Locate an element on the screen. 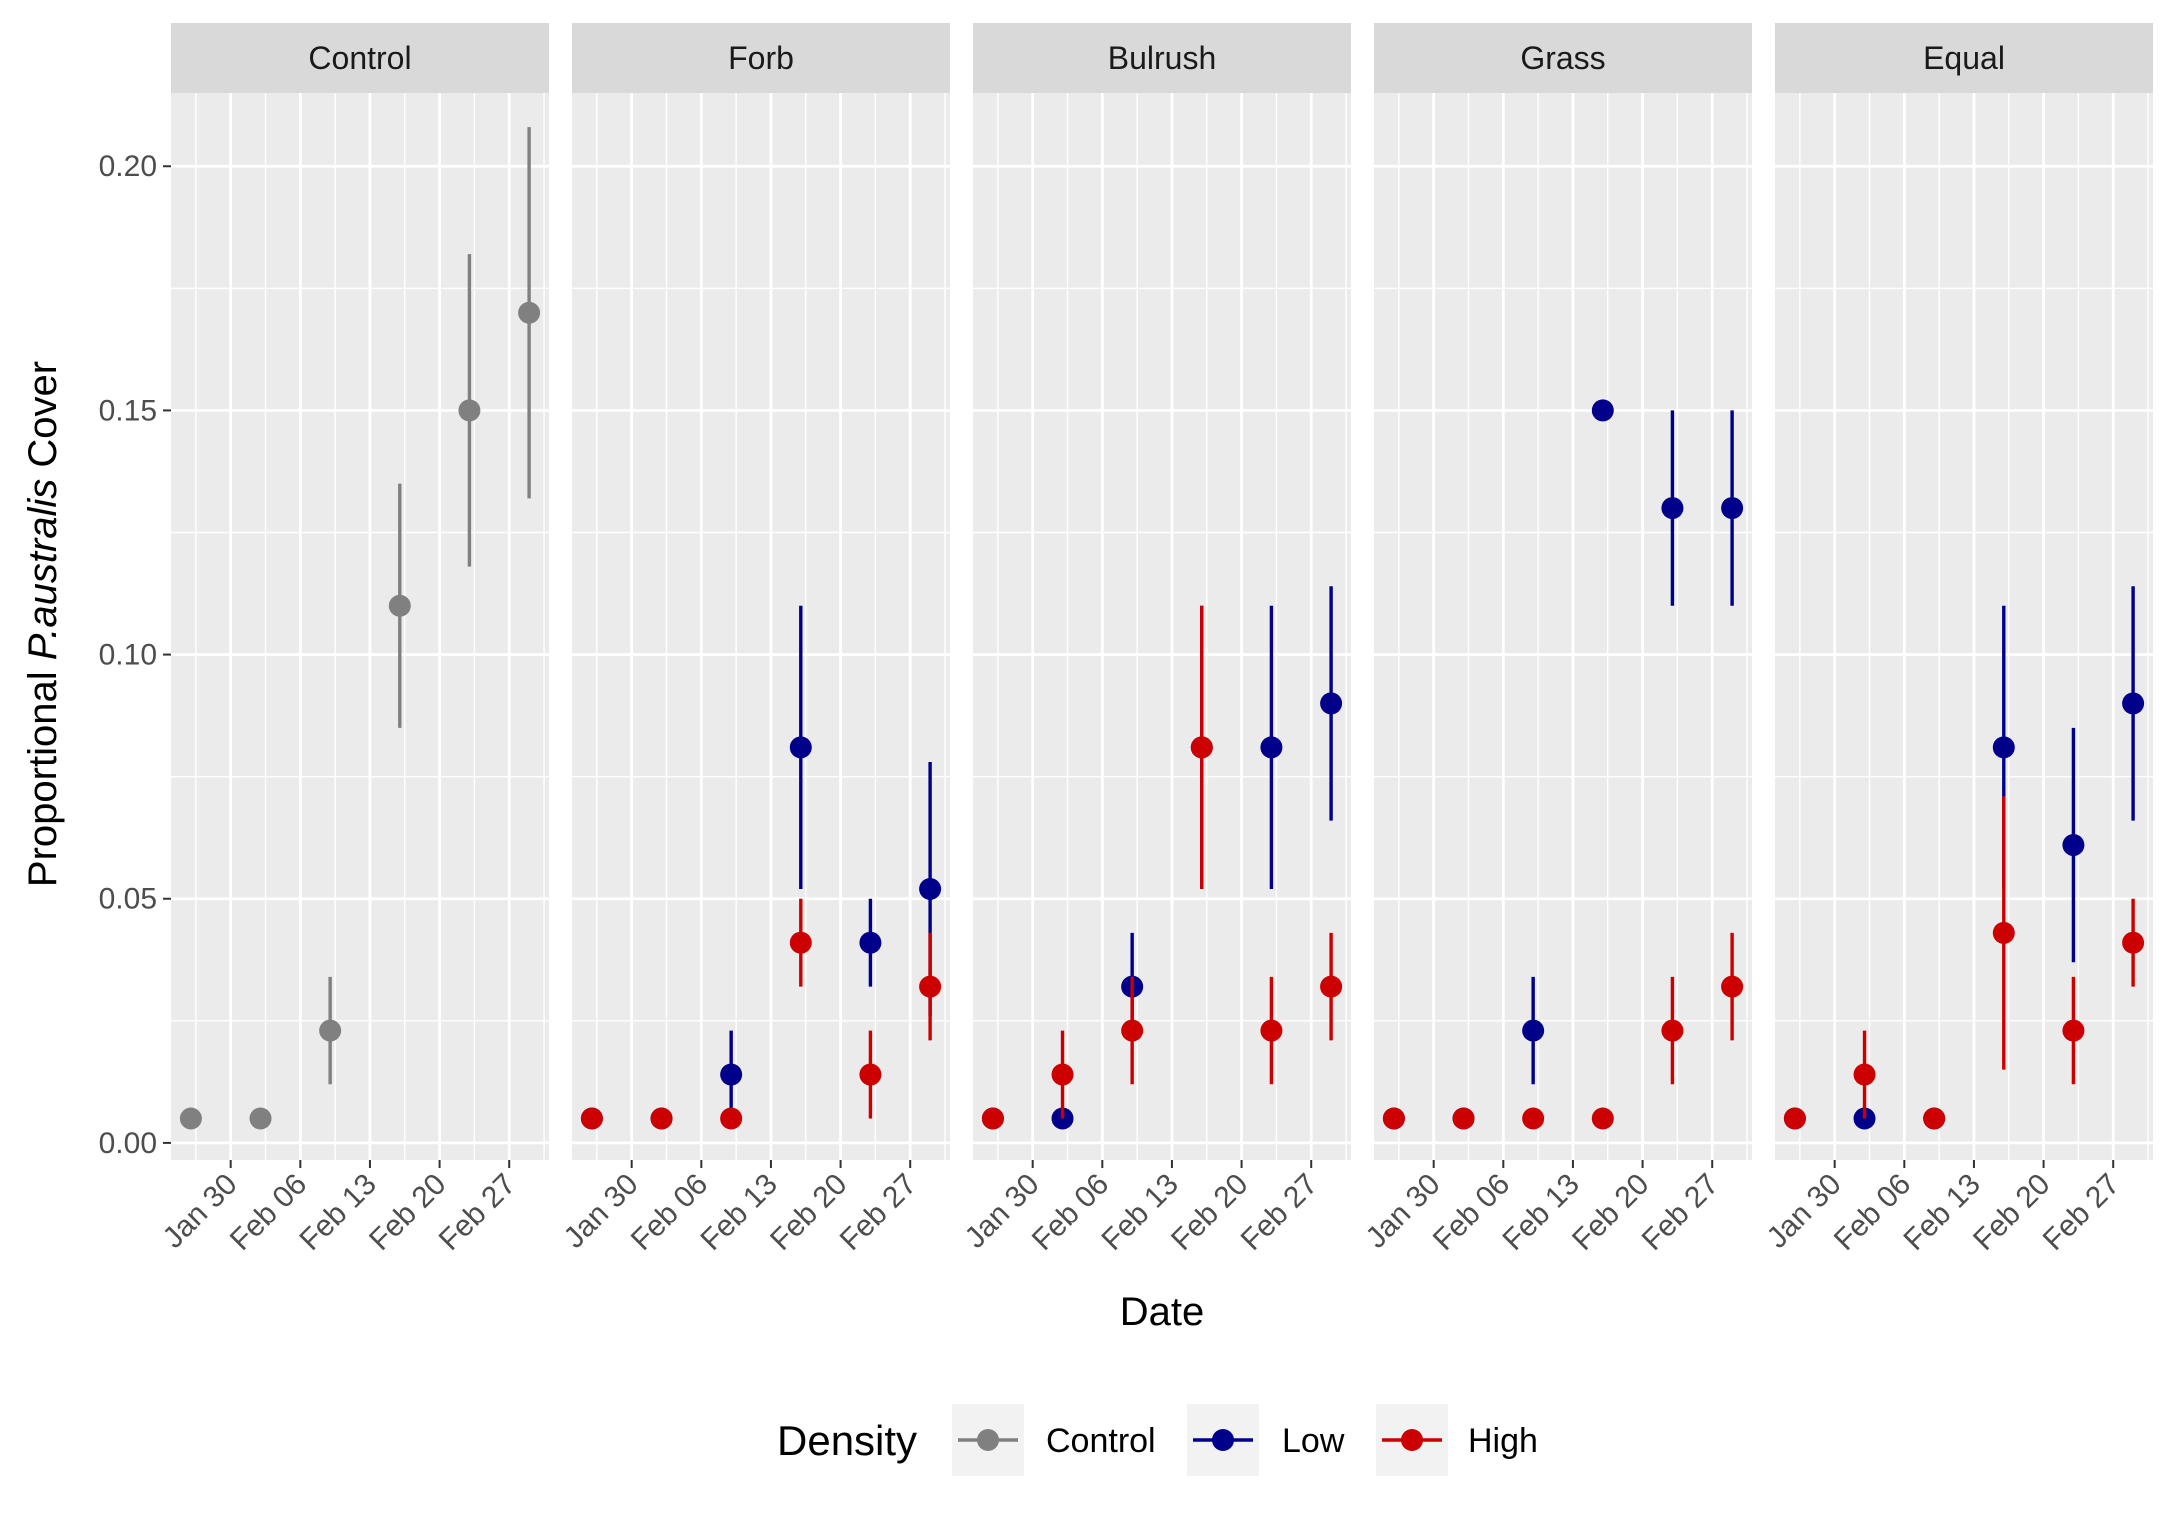 The width and height of the screenshot is (2170, 1520). legend-label: Control is located at coordinates (1101, 1441).